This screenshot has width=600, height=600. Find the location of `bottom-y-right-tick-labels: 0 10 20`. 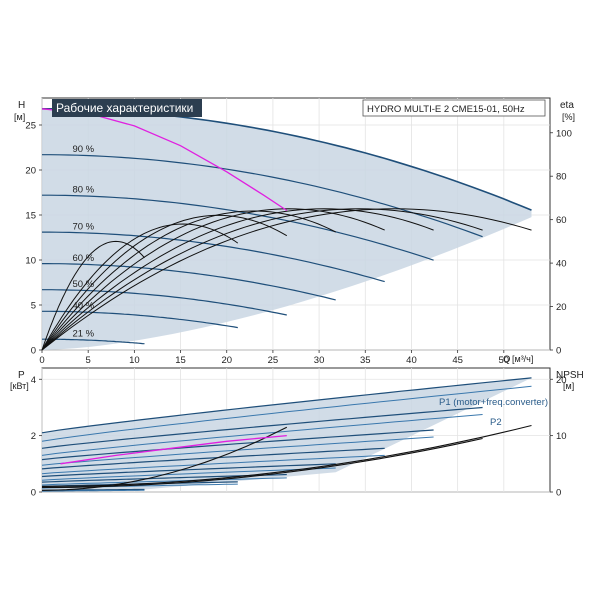

bottom-y-right-tick-labels: 0 10 20 is located at coordinates (558, 437).